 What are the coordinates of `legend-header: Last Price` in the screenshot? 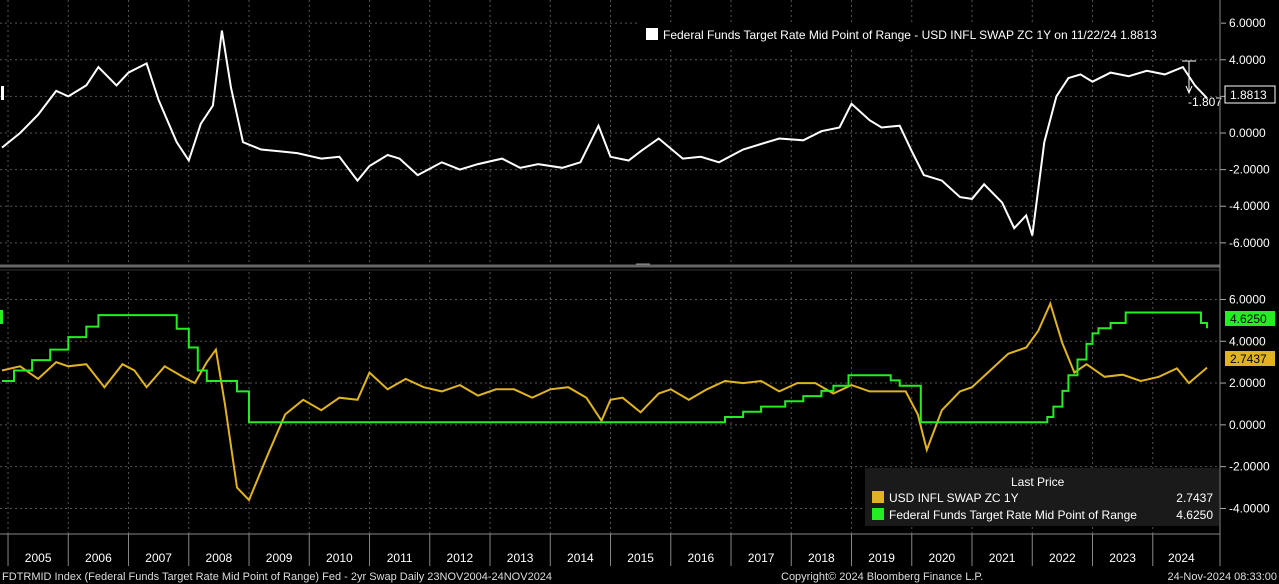 It's located at (1038, 482).